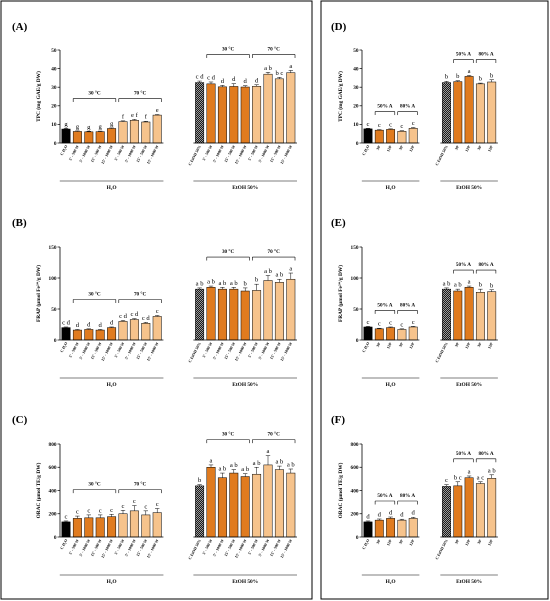 The image size is (550, 601). I want to click on significance-letter: g, so click(78, 126).